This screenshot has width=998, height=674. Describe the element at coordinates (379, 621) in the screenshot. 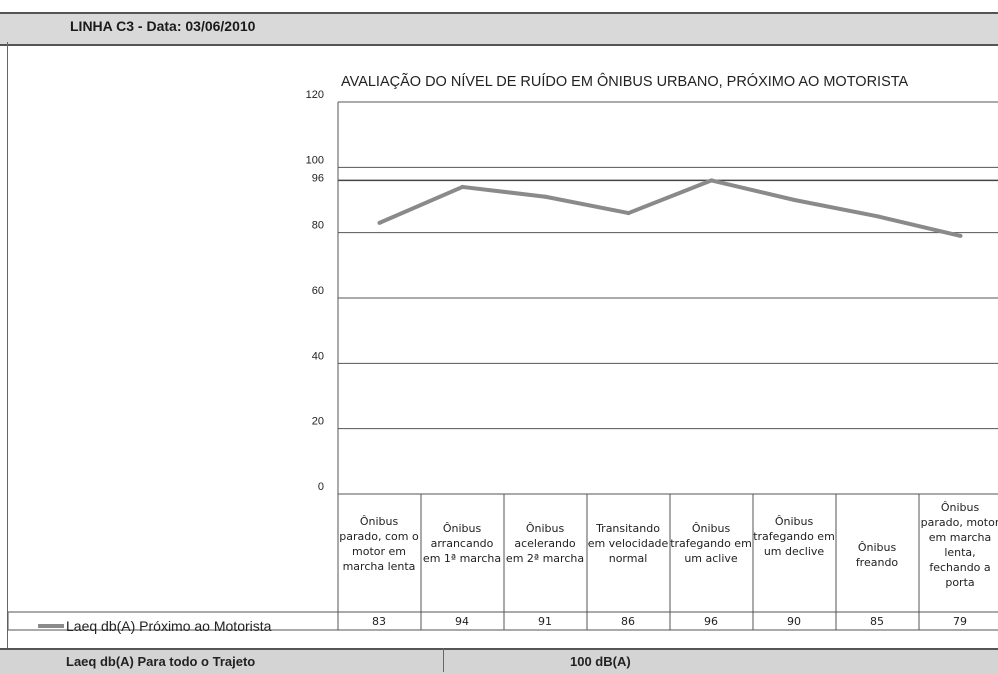

I see `data-table-cell: 83` at that location.